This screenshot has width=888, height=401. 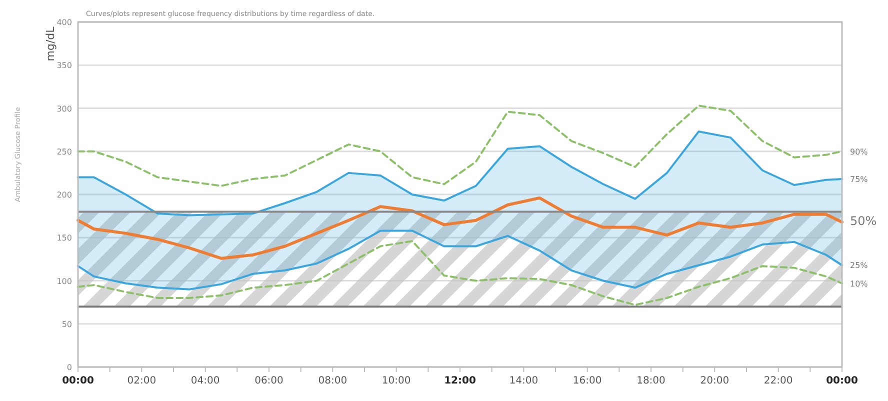 I want to click on series-label: 50%, so click(x=863, y=221).